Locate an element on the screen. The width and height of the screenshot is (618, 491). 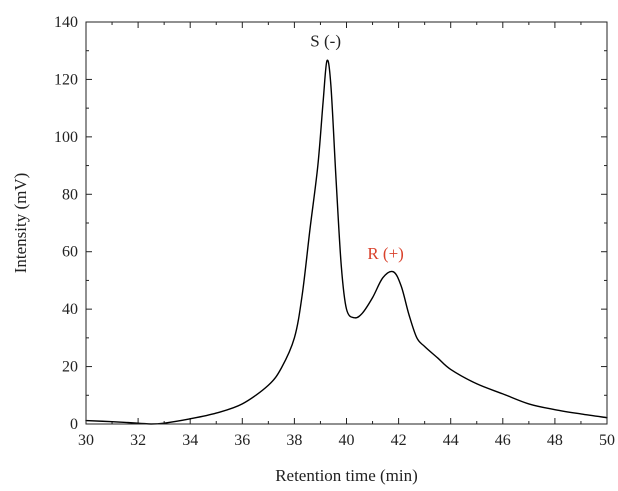
x-tick-label: 40 is located at coordinates (347, 440).